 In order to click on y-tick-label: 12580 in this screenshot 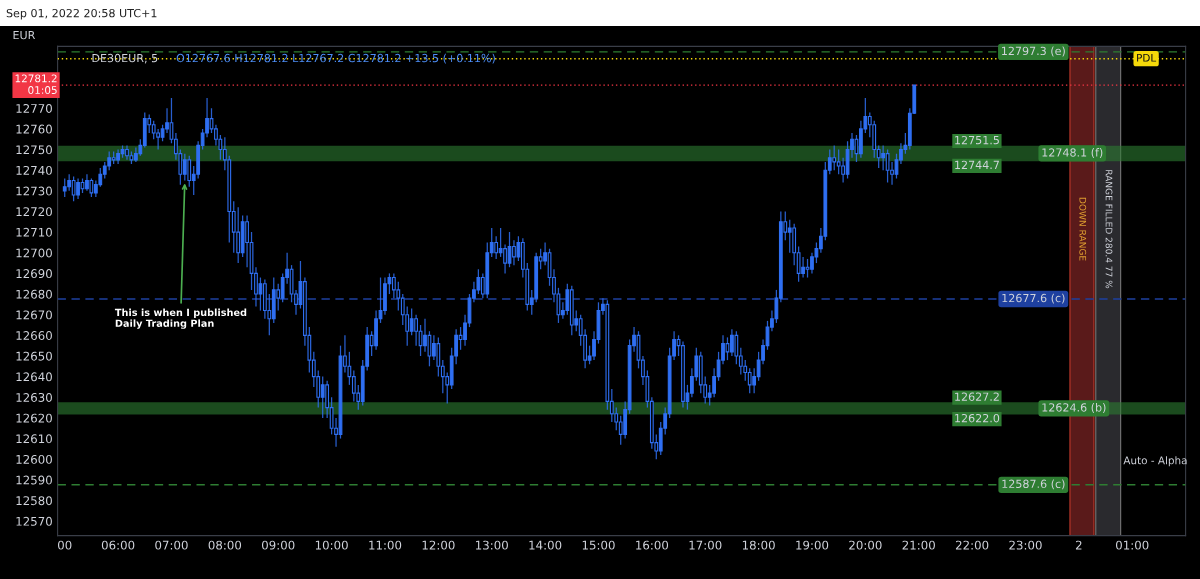, I will do `click(34, 501)`.